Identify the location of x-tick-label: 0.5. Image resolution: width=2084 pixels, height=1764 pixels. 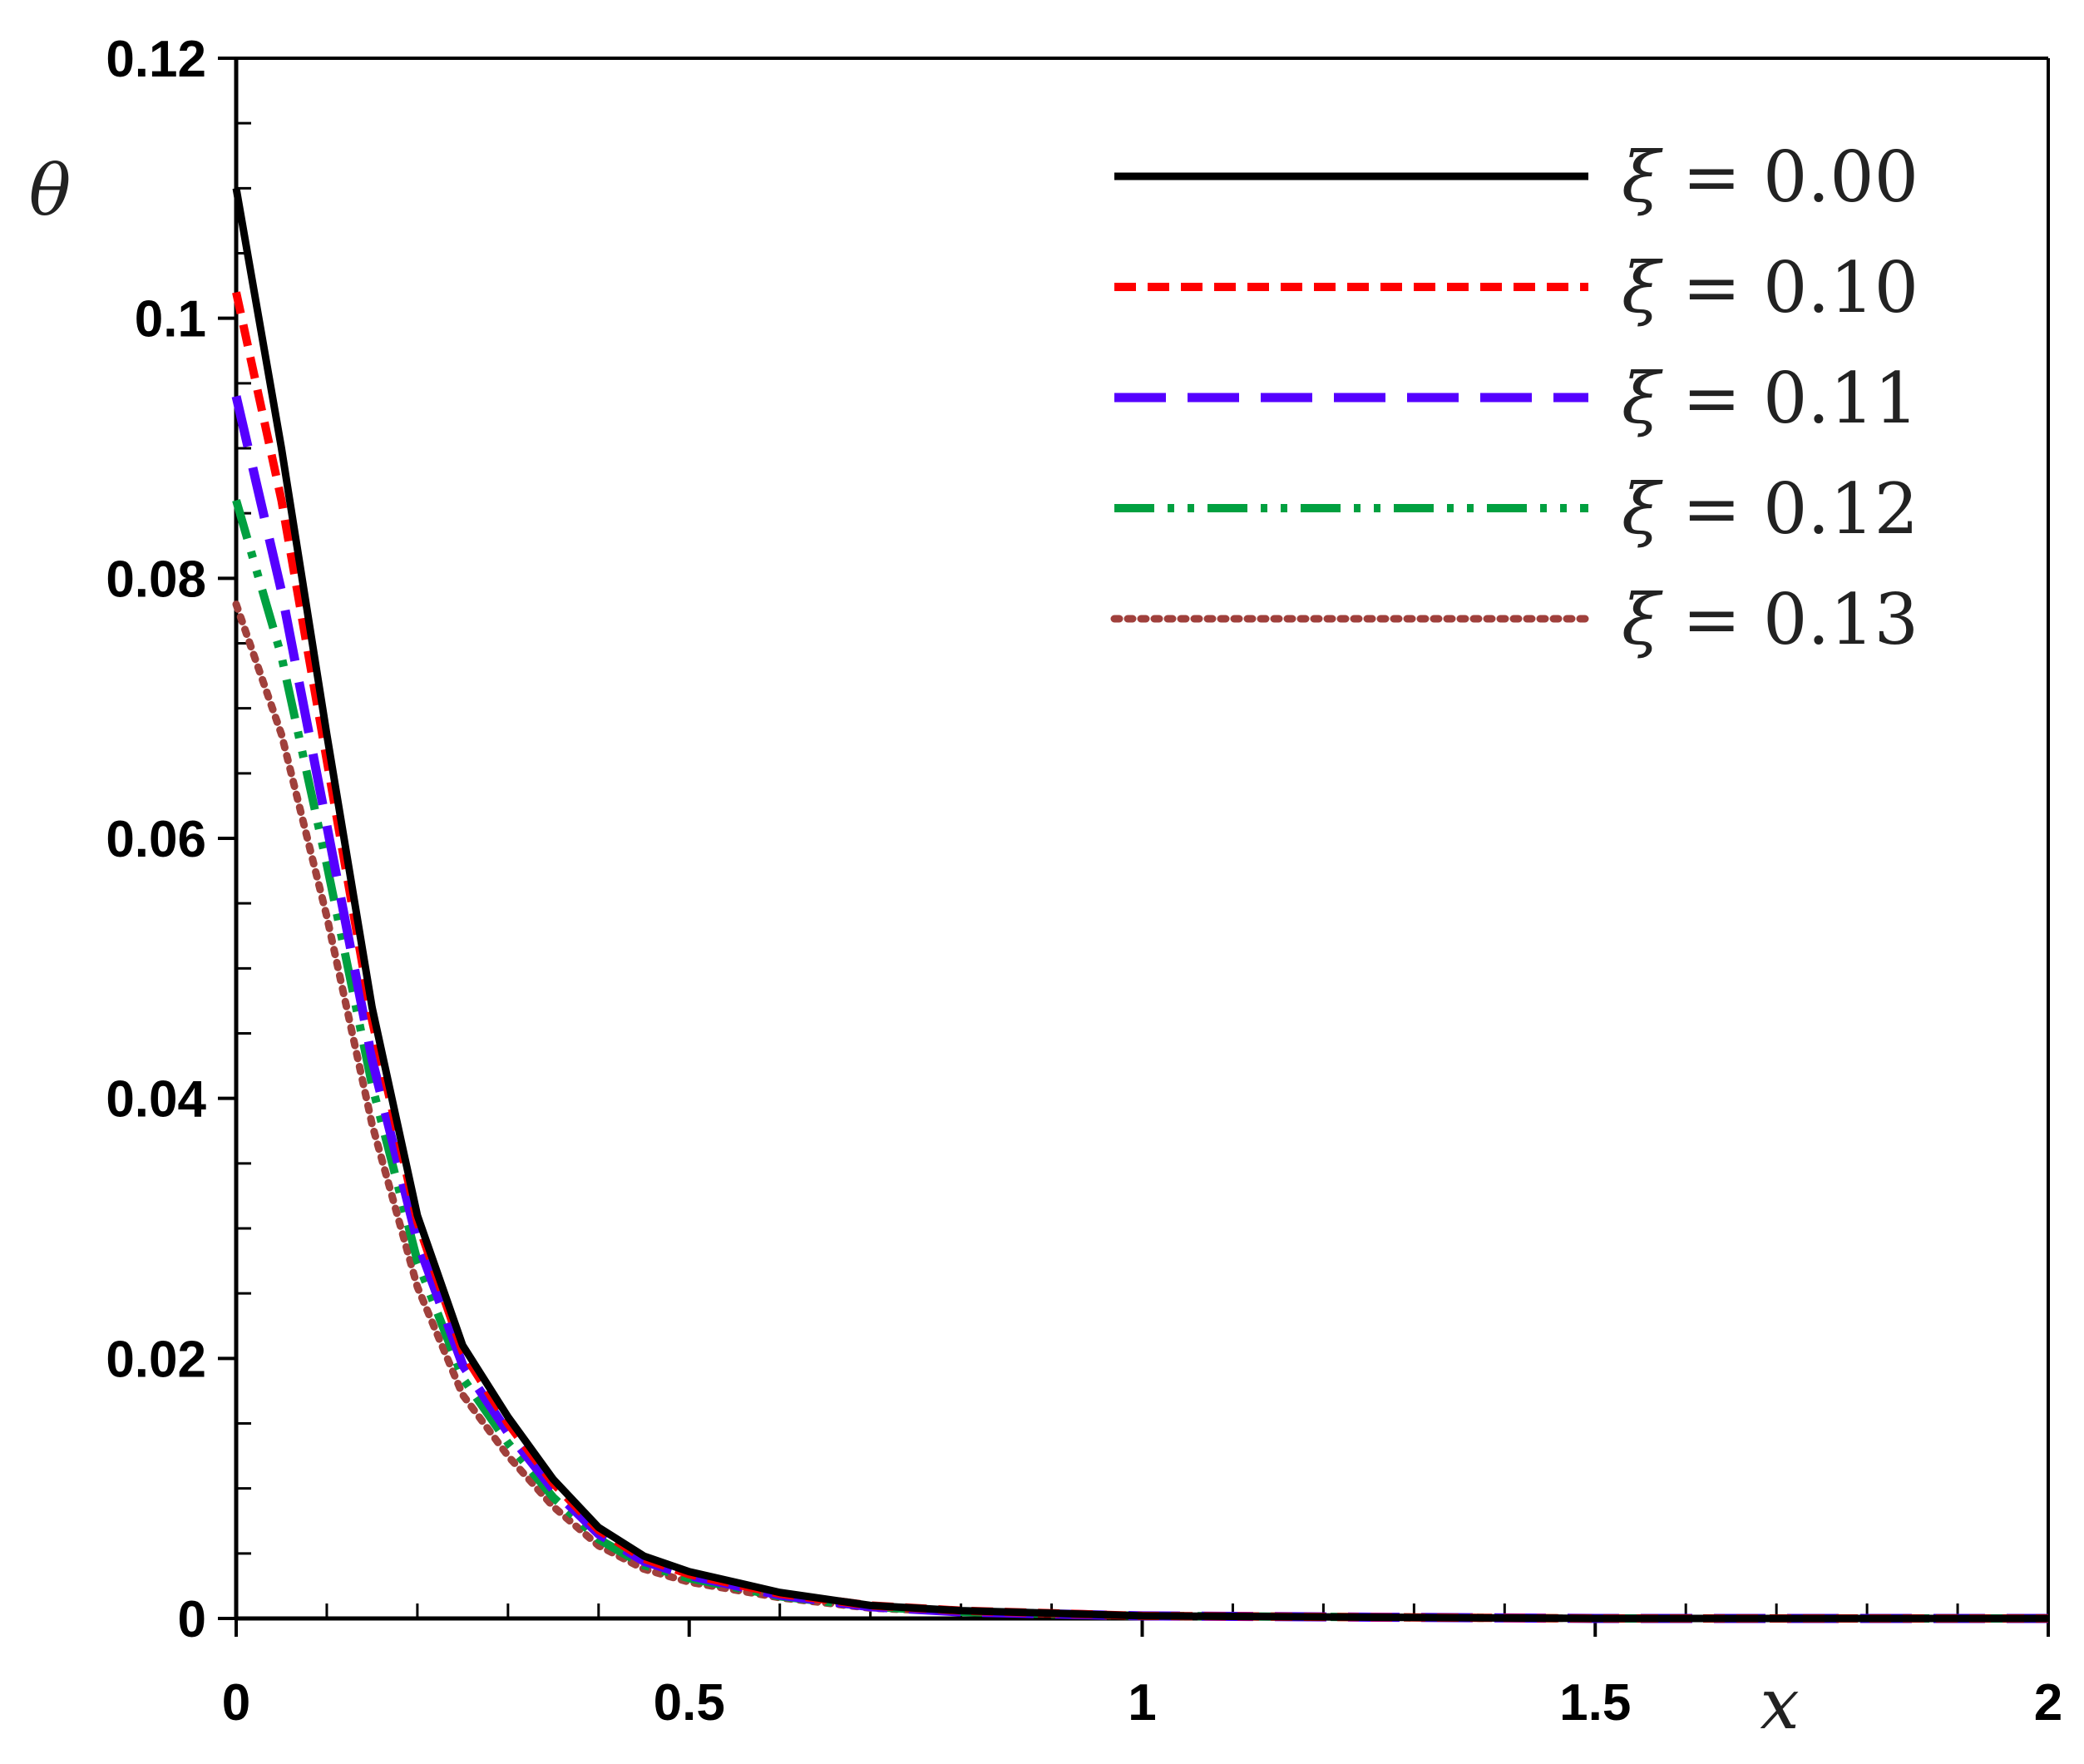
(689, 1703).